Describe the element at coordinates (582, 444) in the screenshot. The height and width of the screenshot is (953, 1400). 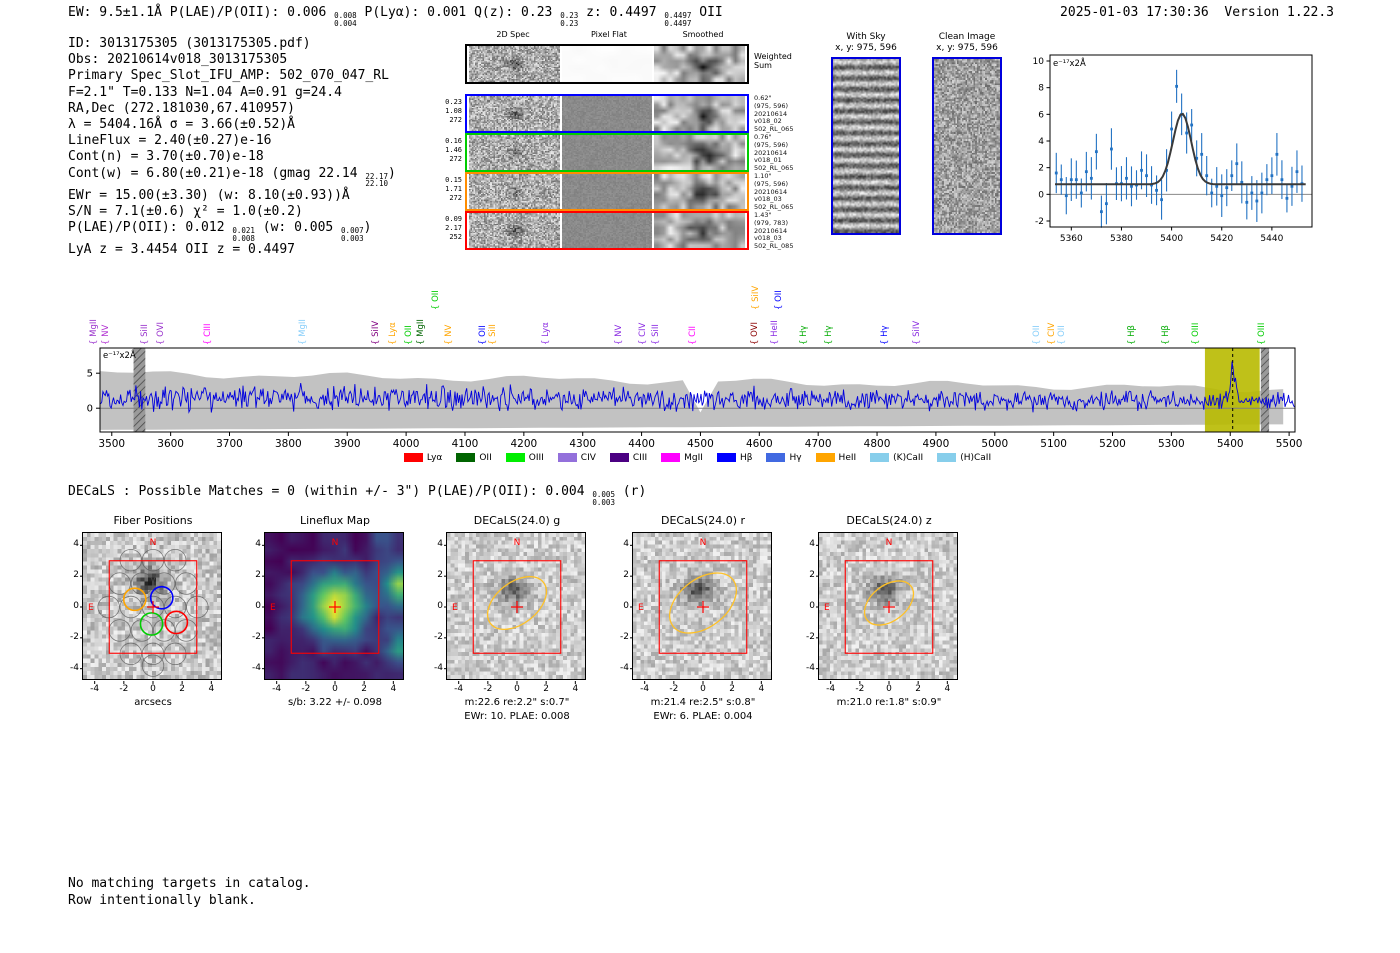
I see `x-tick-label: 4300` at that location.